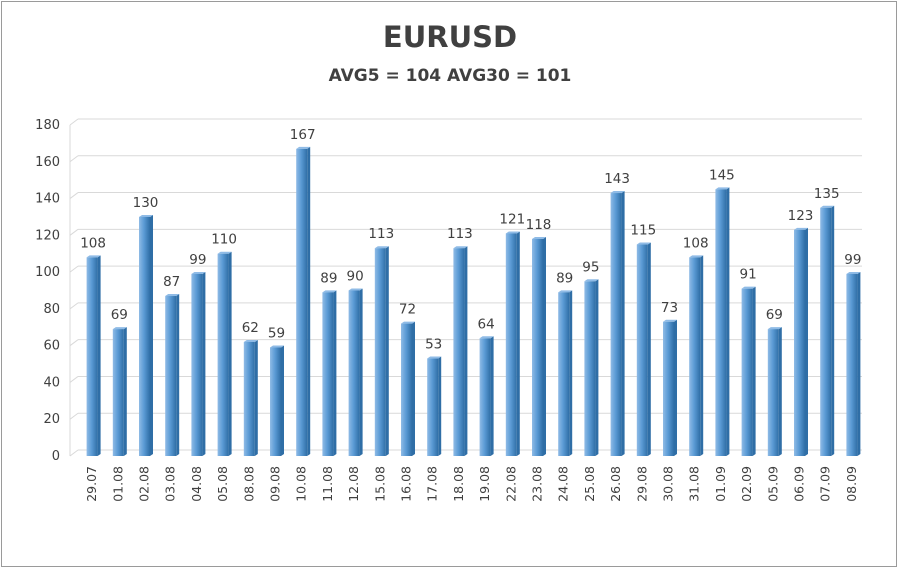 The height and width of the screenshot is (570, 900). Describe the element at coordinates (433, 345) in the screenshot. I see `data-label: 53` at that location.